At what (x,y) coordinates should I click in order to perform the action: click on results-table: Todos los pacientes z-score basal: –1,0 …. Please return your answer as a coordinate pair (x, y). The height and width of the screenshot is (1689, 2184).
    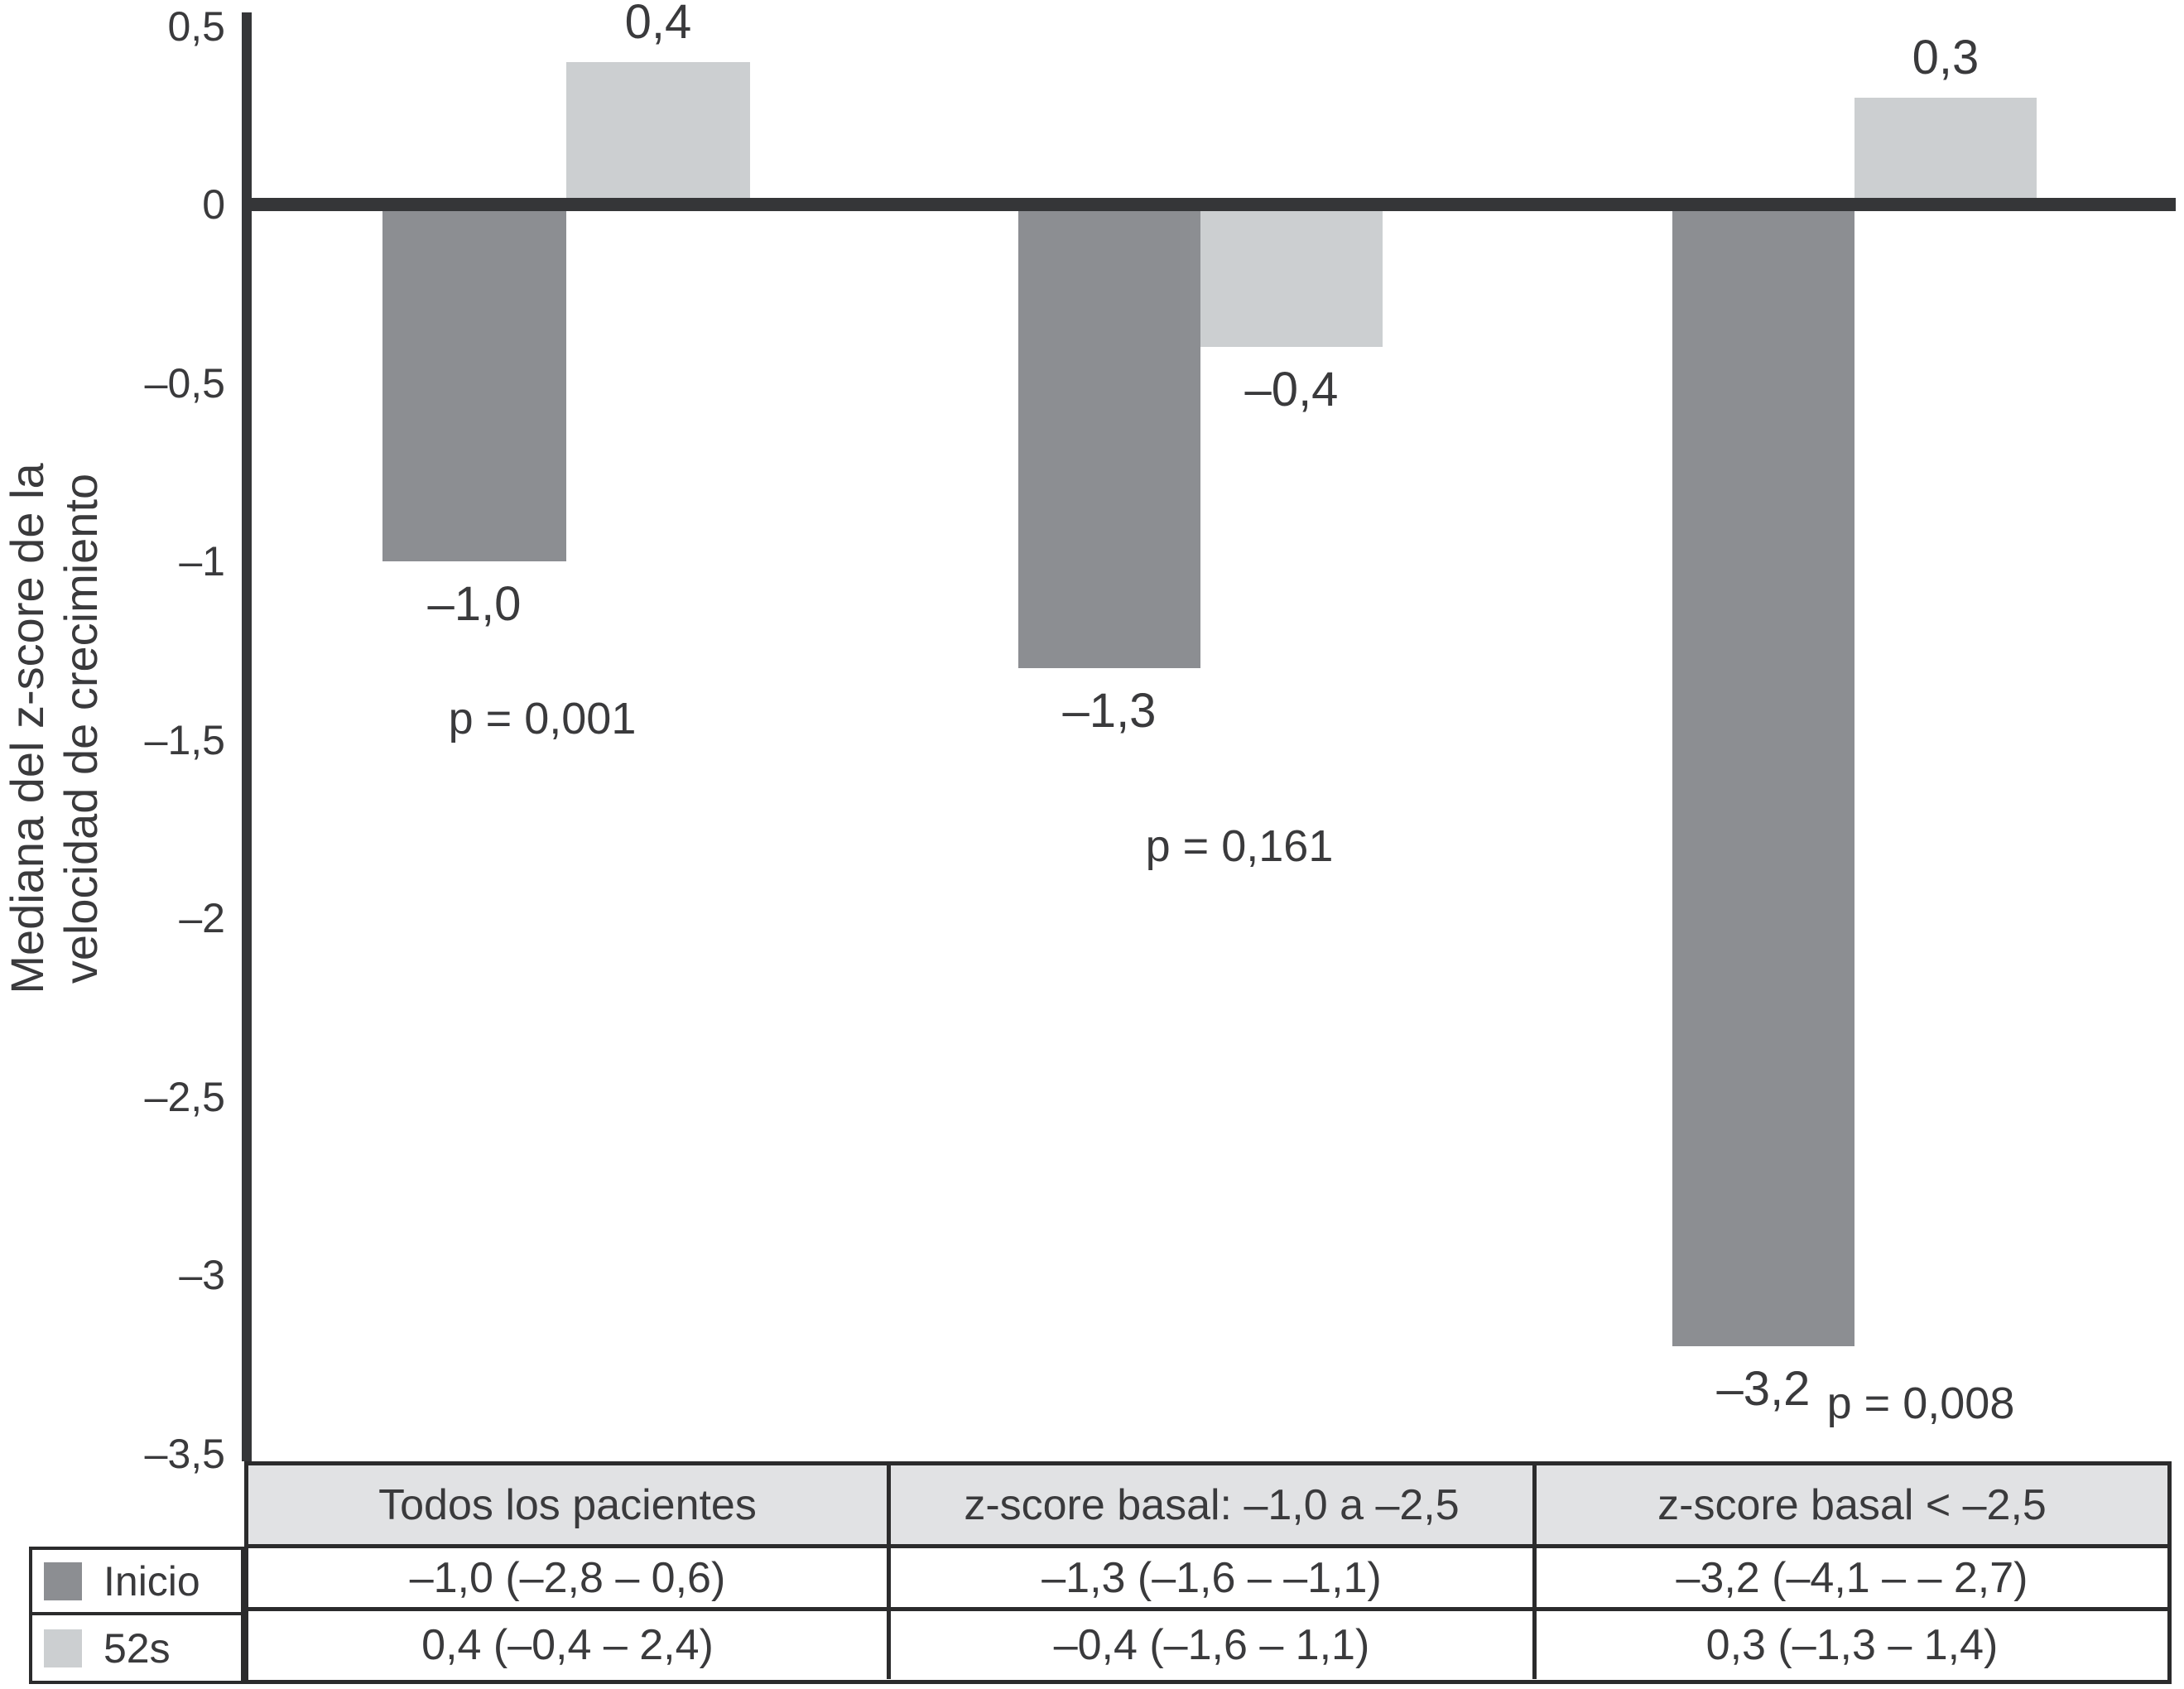
    Looking at the image, I should click on (1208, 1572).